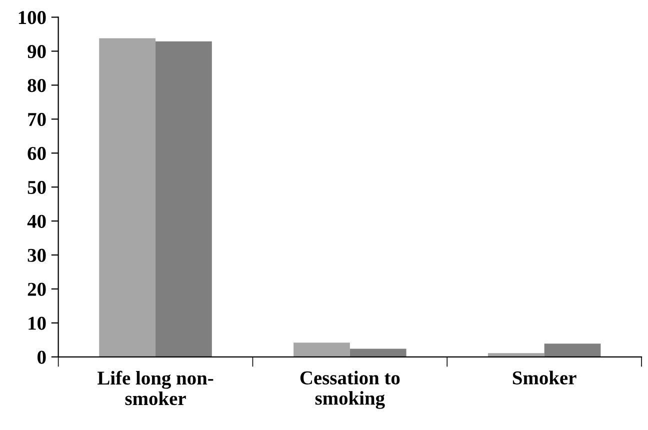 Image resolution: width=648 pixels, height=430 pixels. Describe the element at coordinates (37, 119) in the screenshot. I see `y-tick-label: 70` at that location.